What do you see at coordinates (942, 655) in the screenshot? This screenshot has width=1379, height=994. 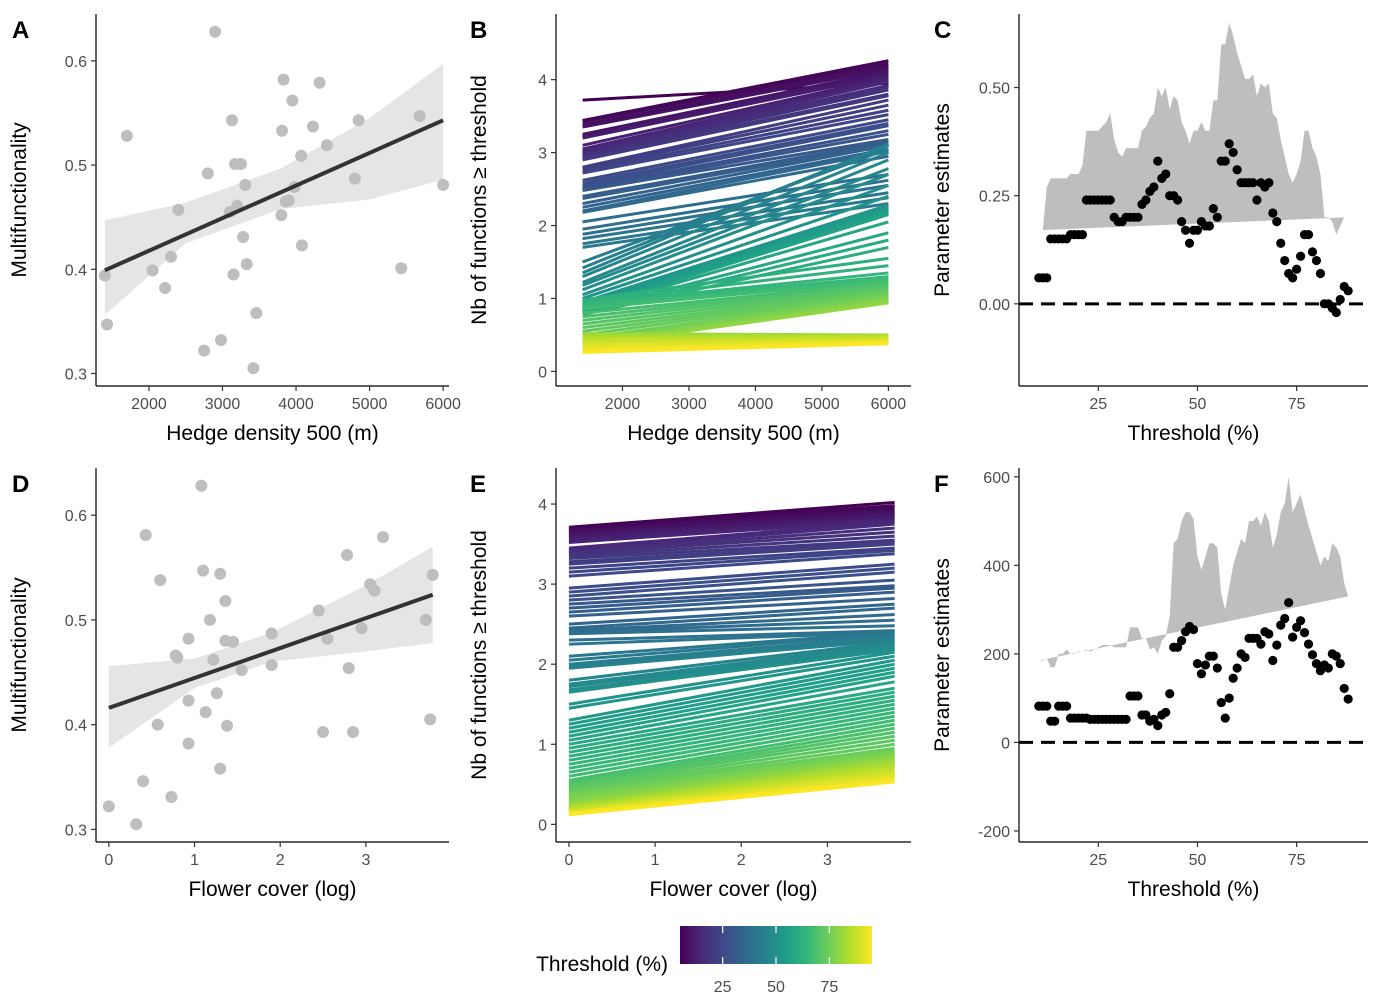 I see `y-axis-title: Parameter estimates` at bounding box center [942, 655].